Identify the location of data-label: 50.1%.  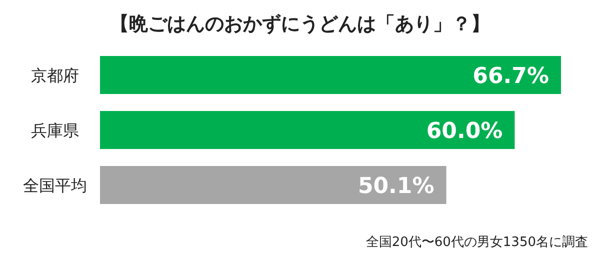
(396, 186).